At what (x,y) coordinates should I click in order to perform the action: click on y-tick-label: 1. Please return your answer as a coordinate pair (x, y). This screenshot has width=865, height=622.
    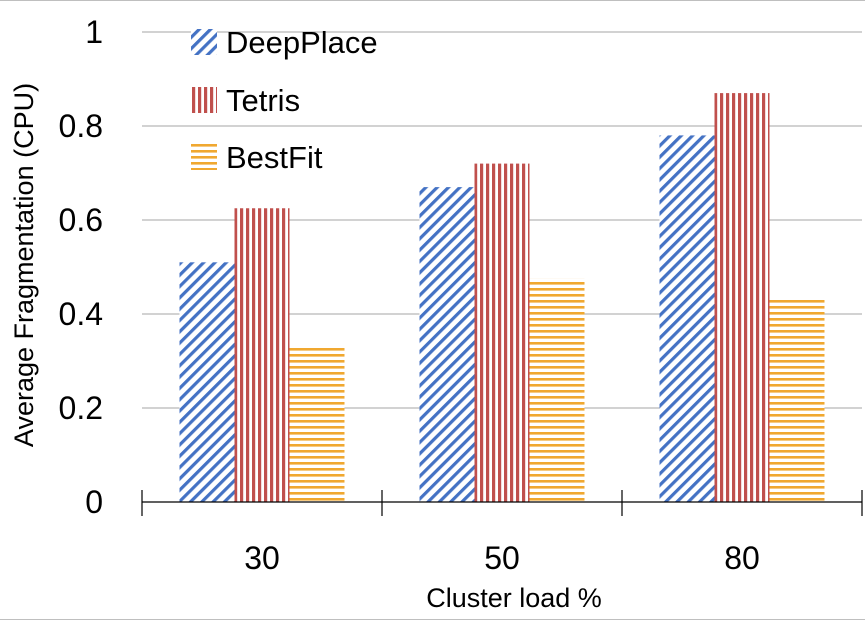
    Looking at the image, I should click on (94, 32).